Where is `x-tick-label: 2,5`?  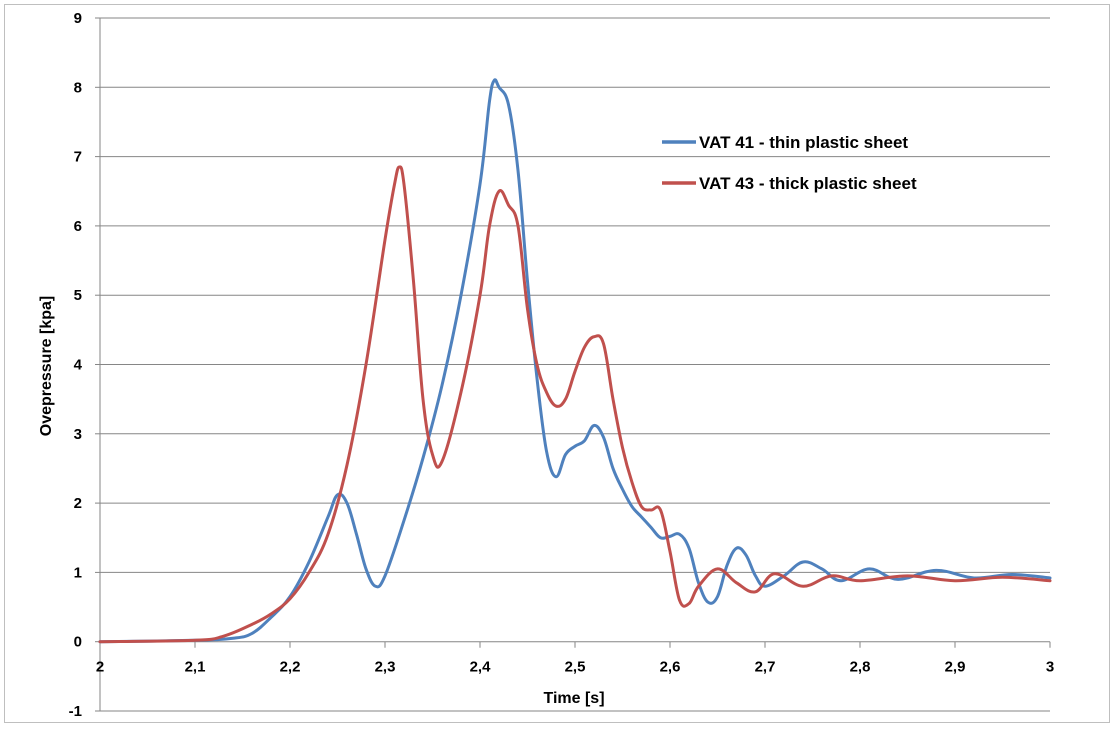
x-tick-label: 2,5 is located at coordinates (575, 667).